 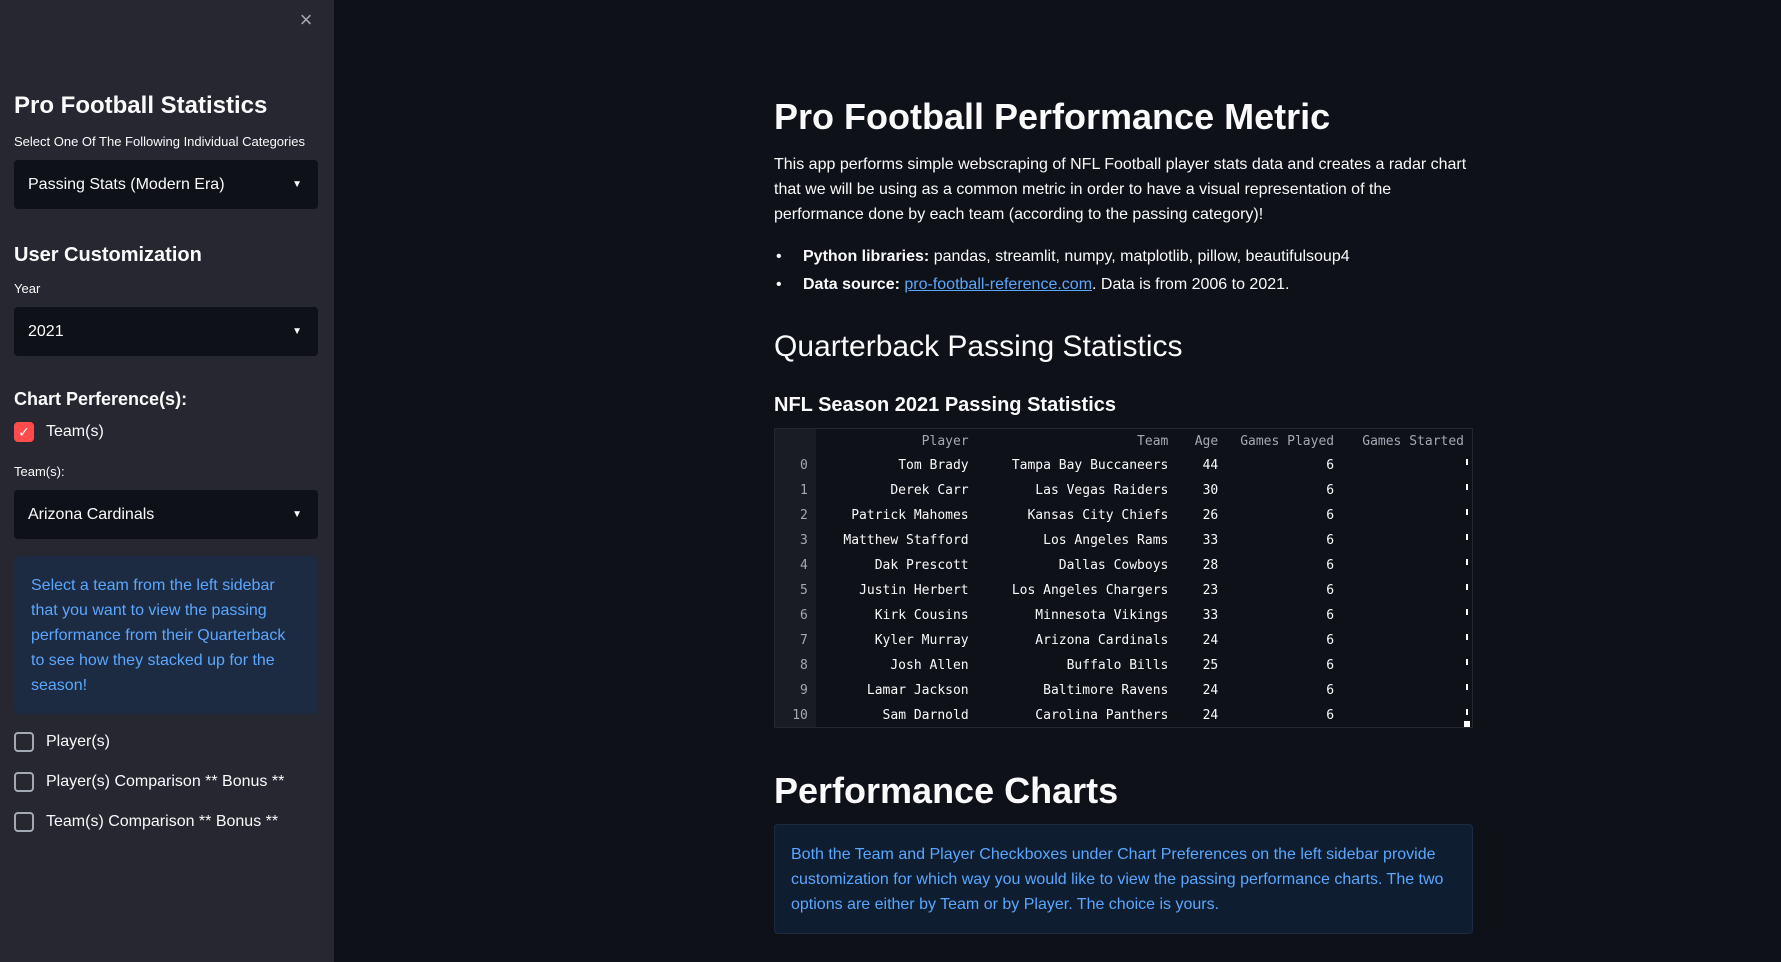 I want to click on table-cell: Kansas City Chiefs, so click(x=1098, y=515).